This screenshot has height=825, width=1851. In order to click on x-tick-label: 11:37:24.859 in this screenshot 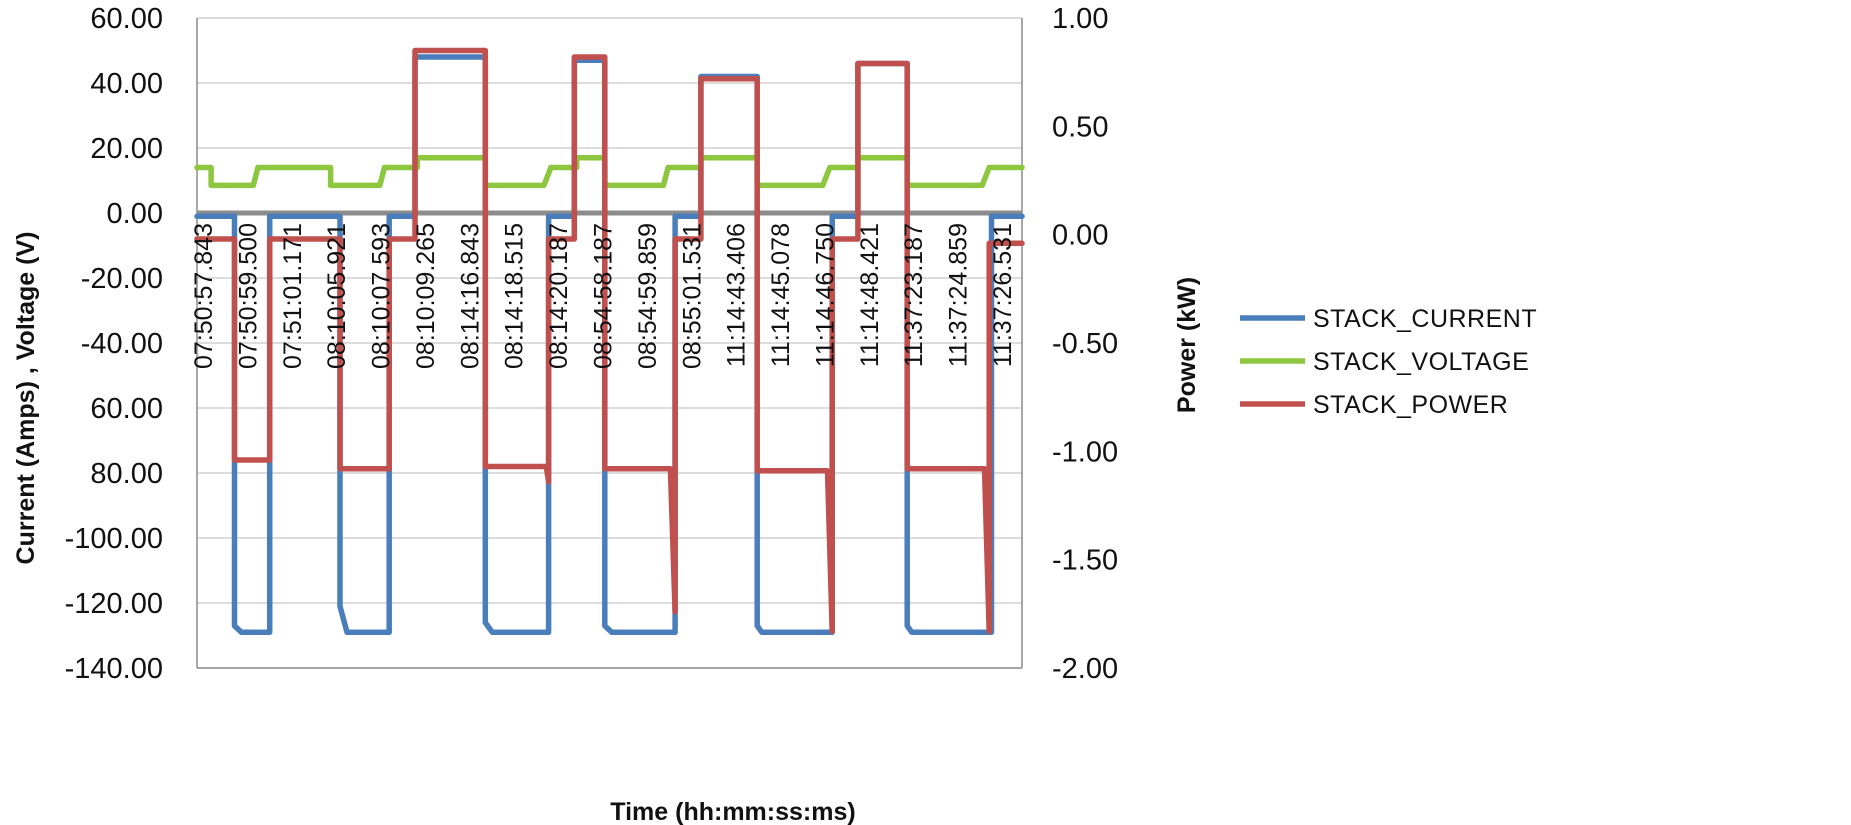, I will do `click(959, 295)`.